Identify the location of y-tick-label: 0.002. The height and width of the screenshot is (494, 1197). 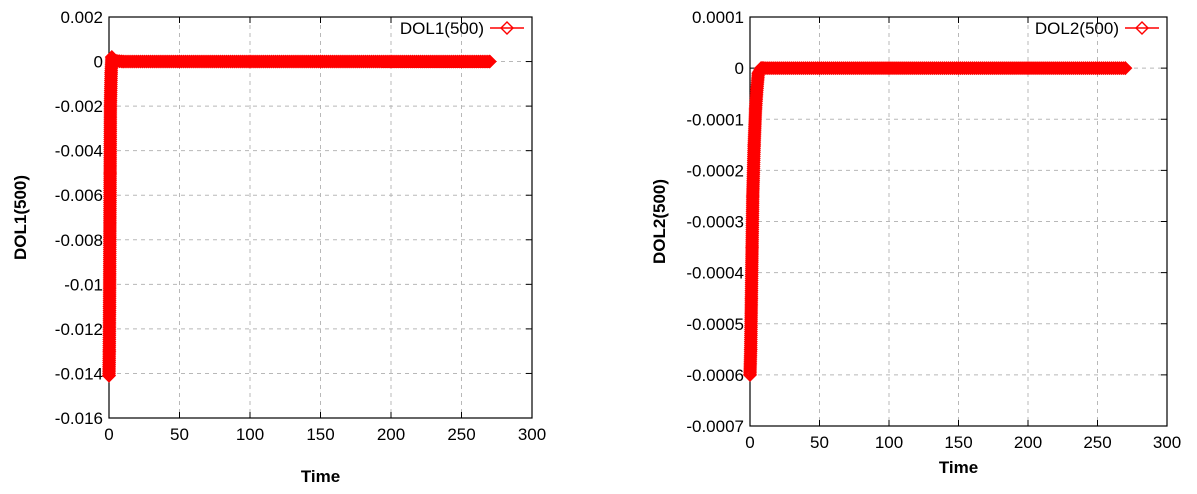
(81, 17).